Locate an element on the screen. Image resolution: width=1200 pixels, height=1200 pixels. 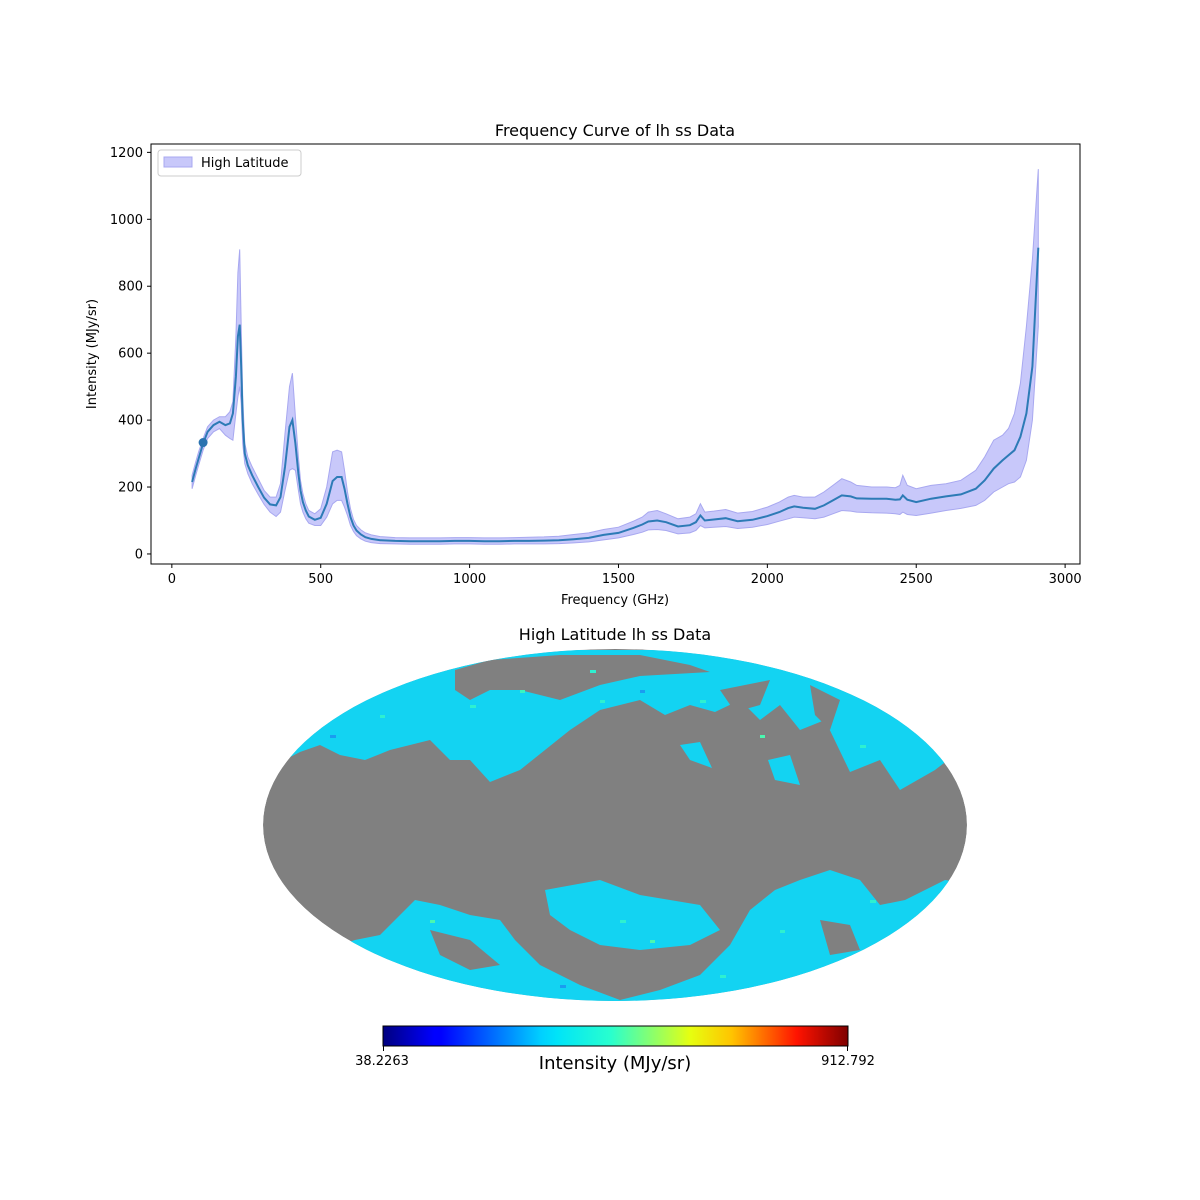
x-tick-label: 1500 is located at coordinates (618, 579).